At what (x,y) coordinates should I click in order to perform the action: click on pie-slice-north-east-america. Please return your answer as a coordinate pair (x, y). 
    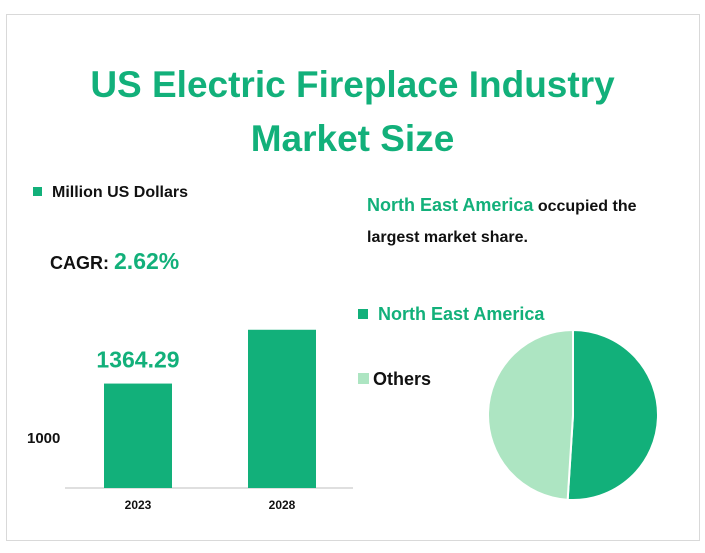
    Looking at the image, I should click on (612, 414).